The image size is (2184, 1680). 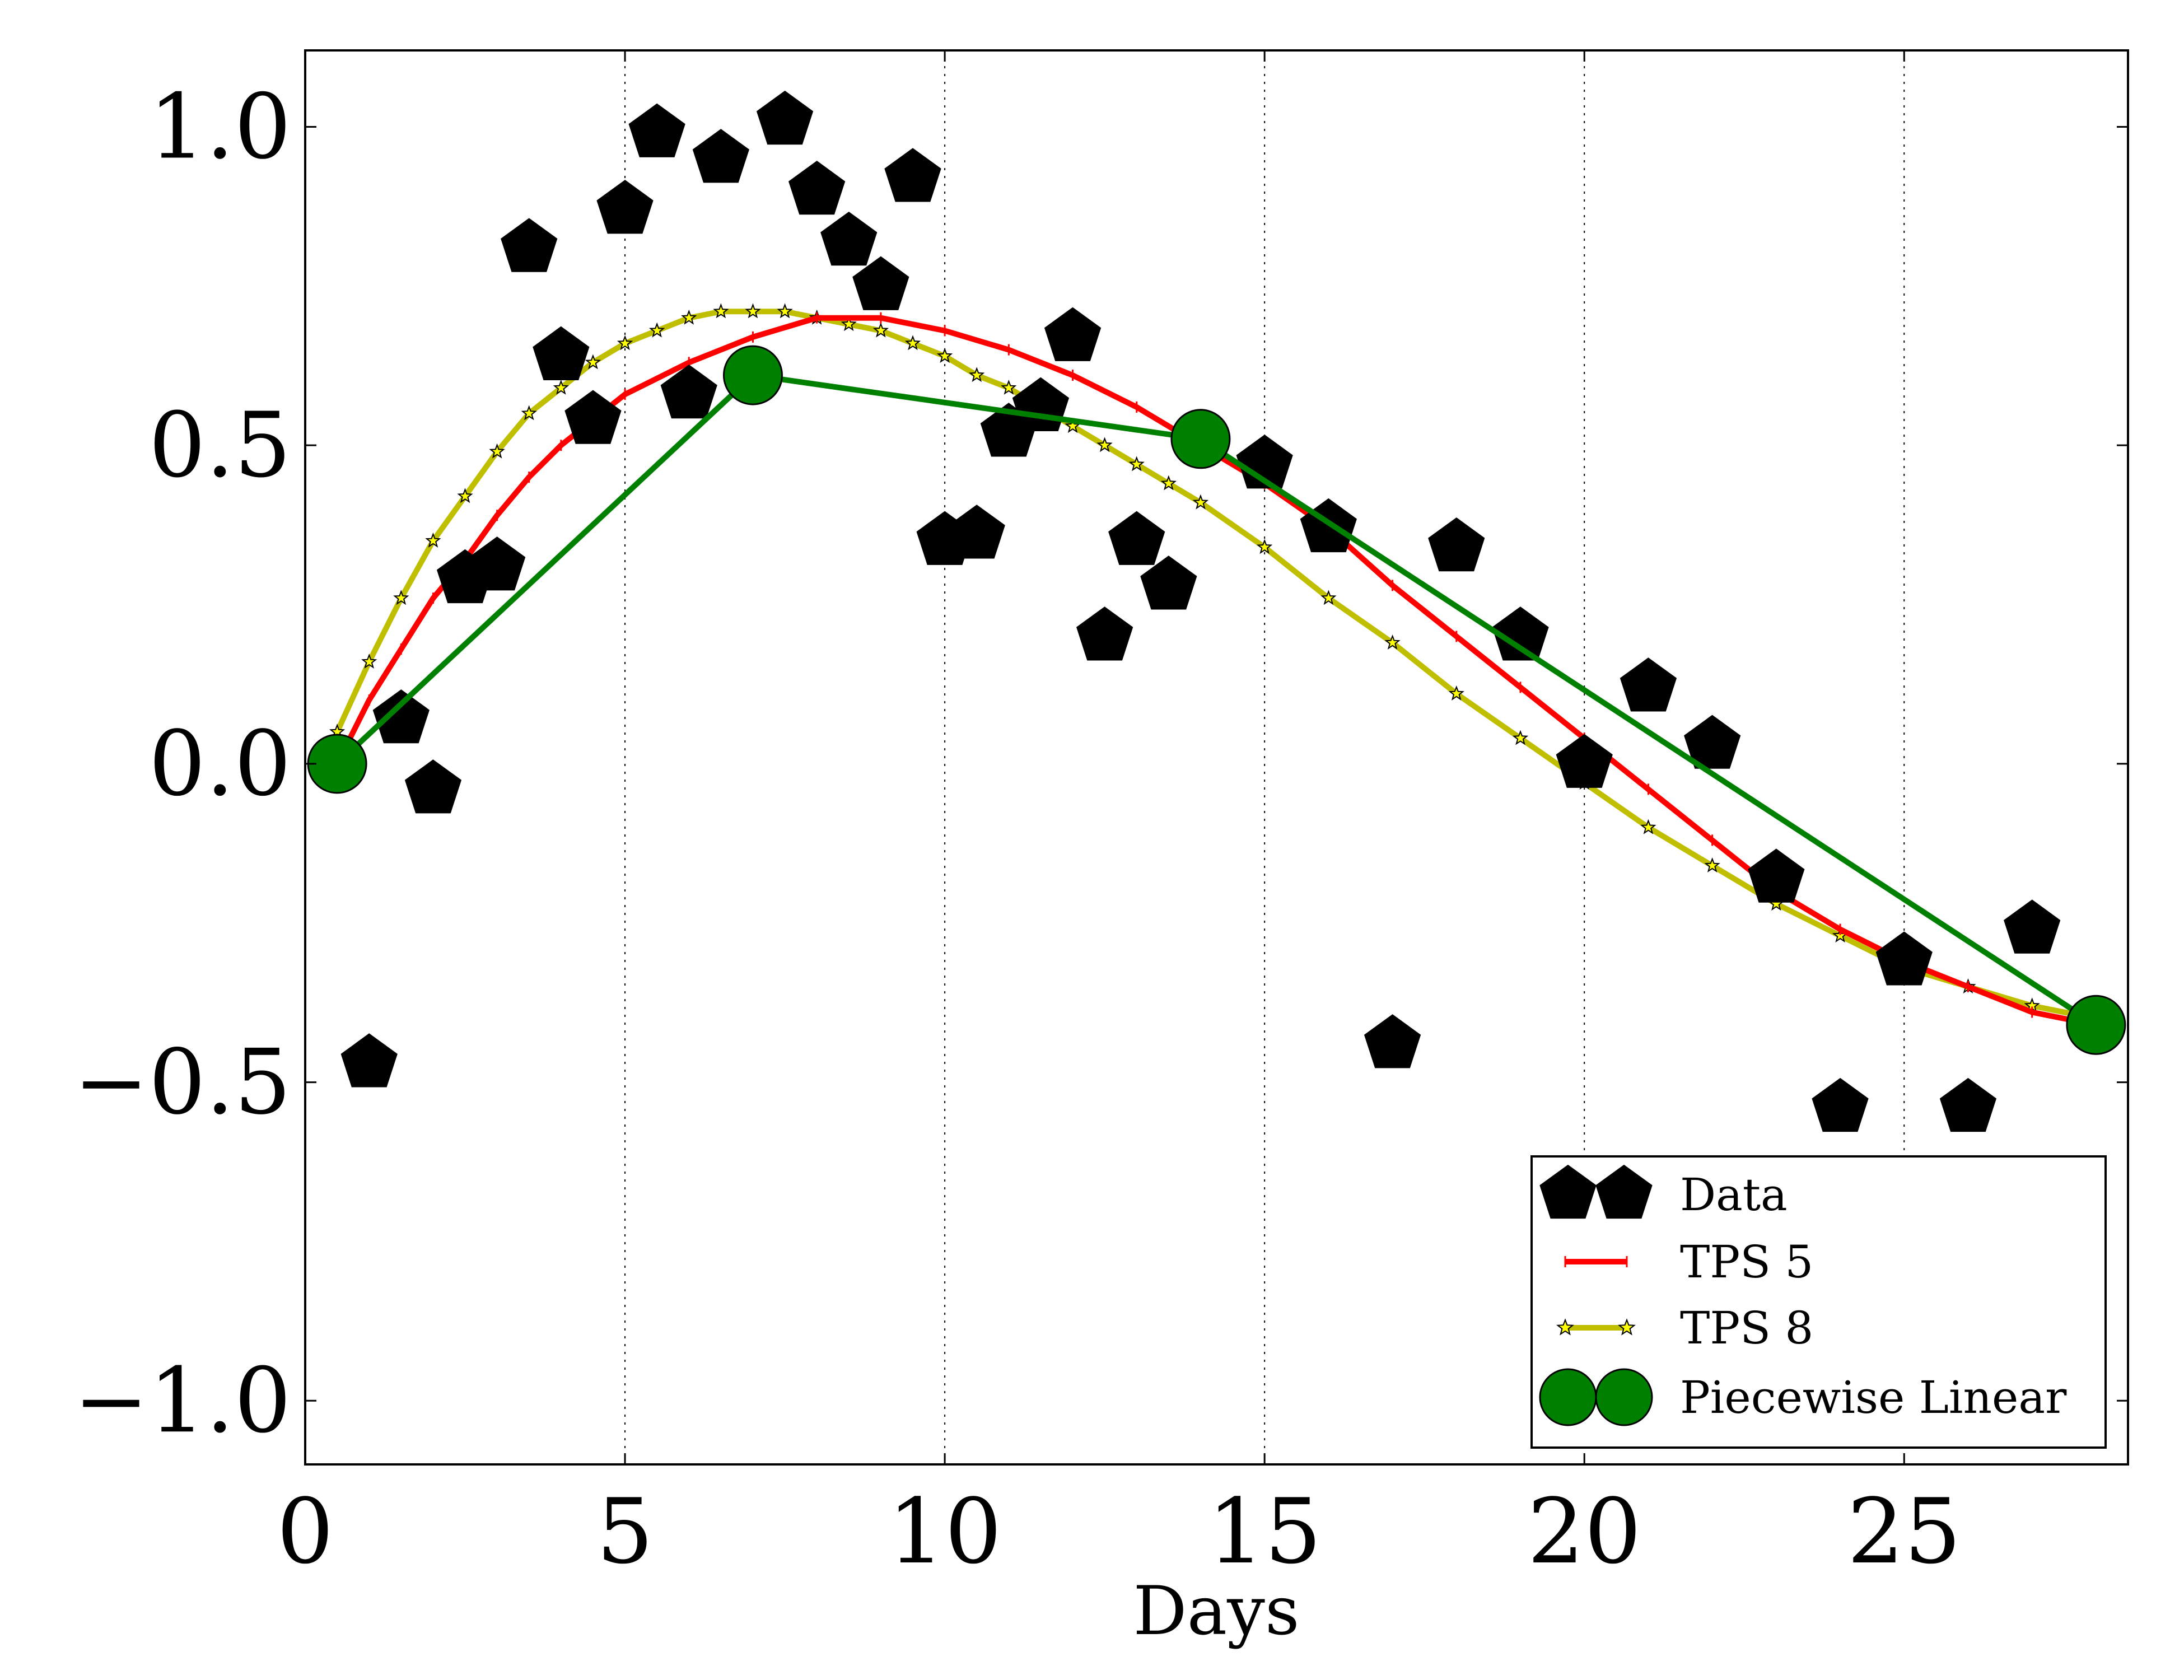 What do you see at coordinates (1264, 1532) in the screenshot?
I see `x-tick-label: 15` at bounding box center [1264, 1532].